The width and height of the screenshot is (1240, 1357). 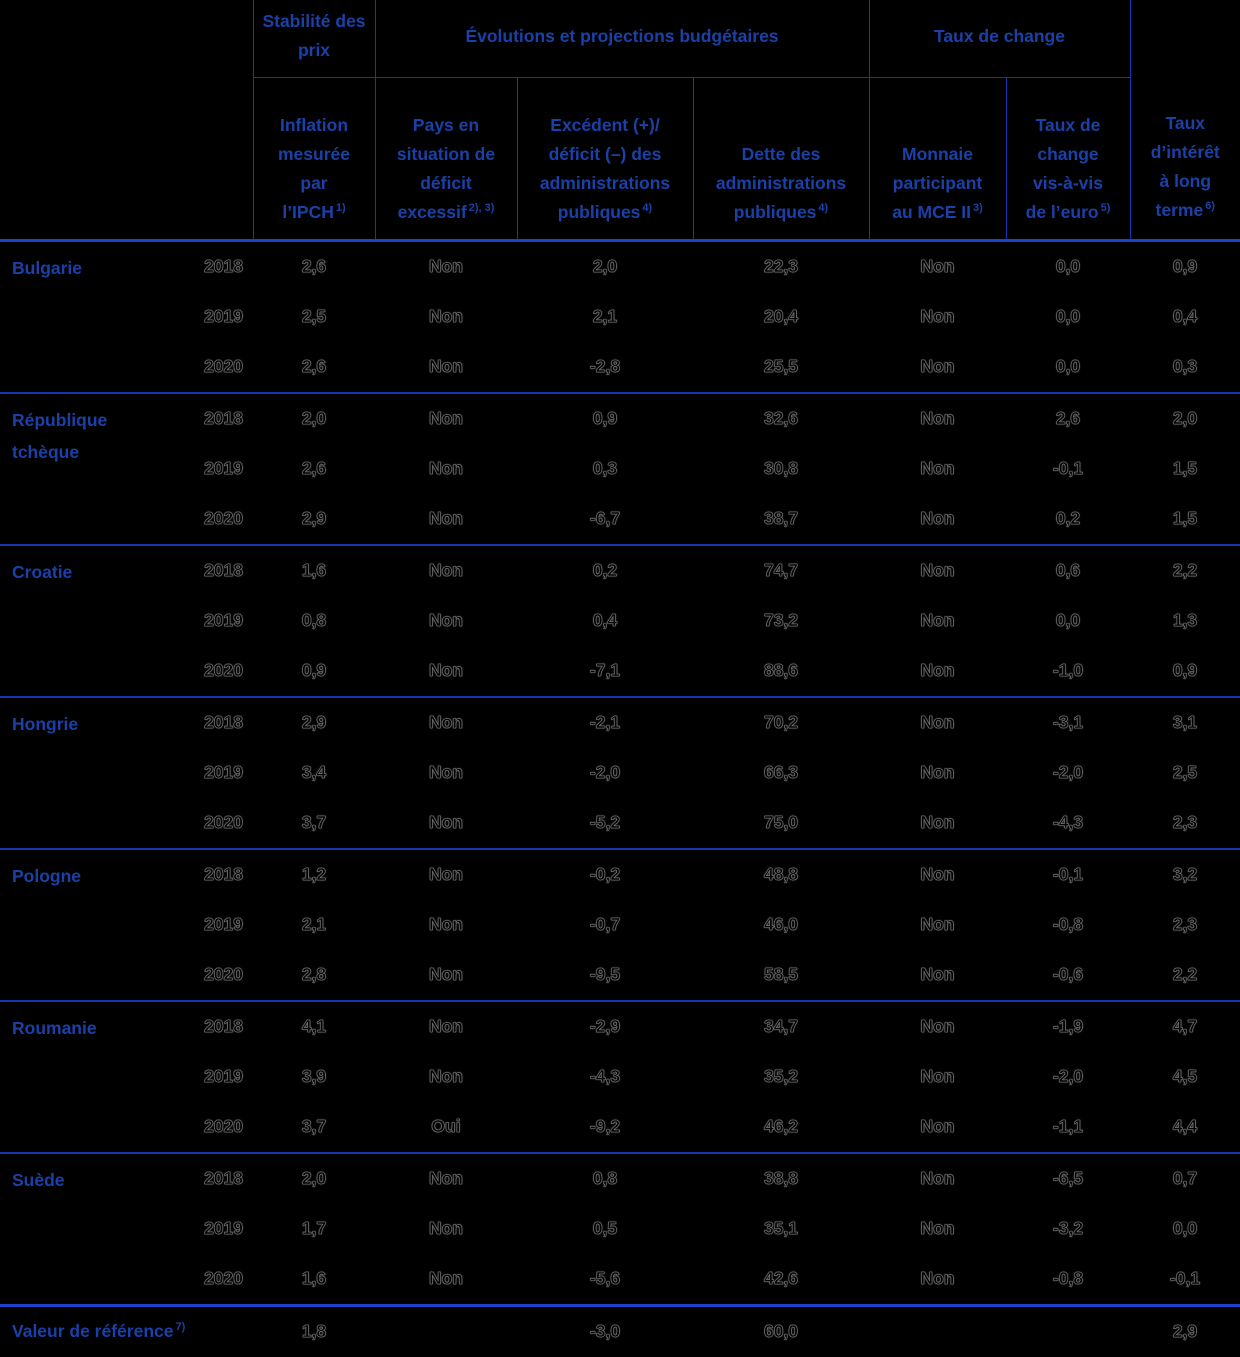 What do you see at coordinates (314, 874) in the screenshot?
I see `hicp-value: 1,2` at bounding box center [314, 874].